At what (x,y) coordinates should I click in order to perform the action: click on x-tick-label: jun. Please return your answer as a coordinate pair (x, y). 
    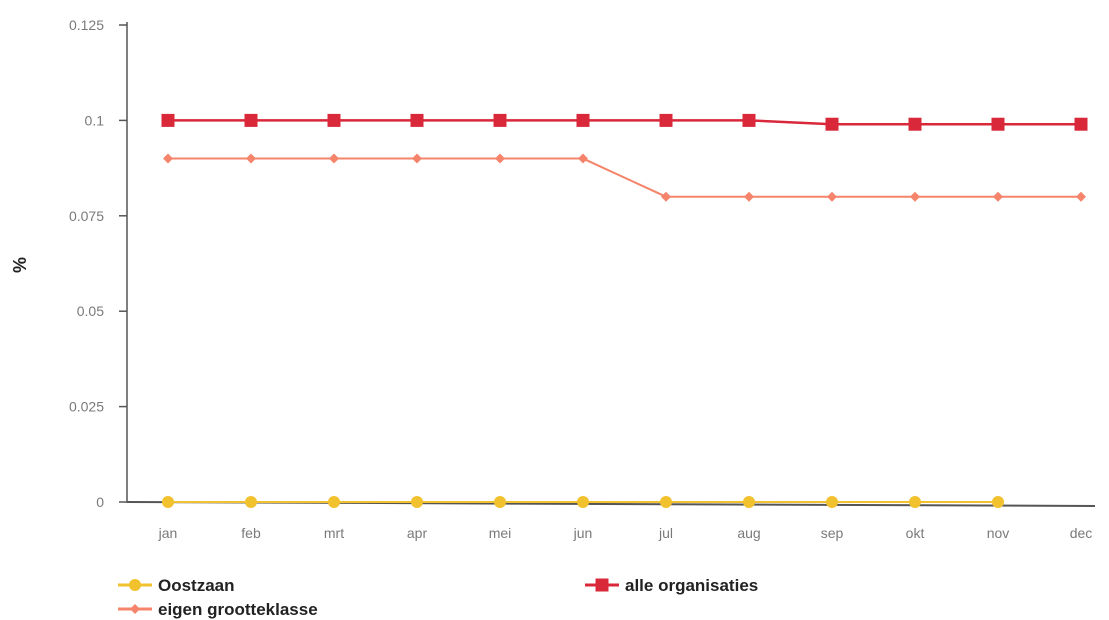
    Looking at the image, I should click on (583, 533).